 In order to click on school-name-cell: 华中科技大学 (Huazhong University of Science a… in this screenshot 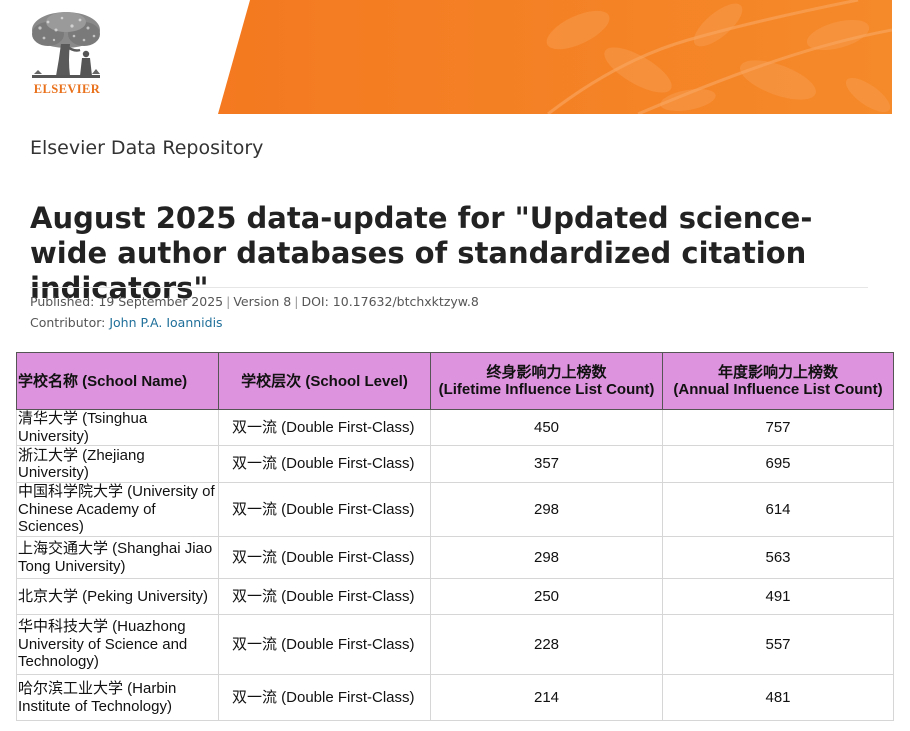, I will do `click(117, 644)`.